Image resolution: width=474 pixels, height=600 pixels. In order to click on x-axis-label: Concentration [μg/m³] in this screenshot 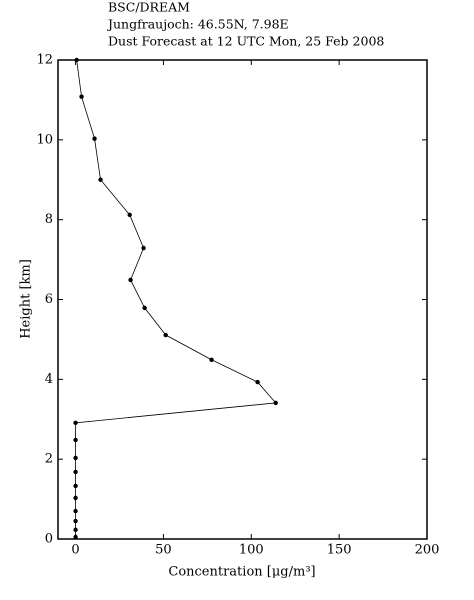, I will do `click(241, 572)`.